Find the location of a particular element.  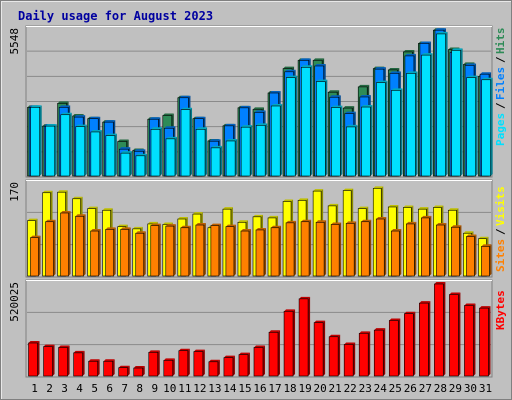

bar-visits-day-6-top is located at coordinates (107, 209).